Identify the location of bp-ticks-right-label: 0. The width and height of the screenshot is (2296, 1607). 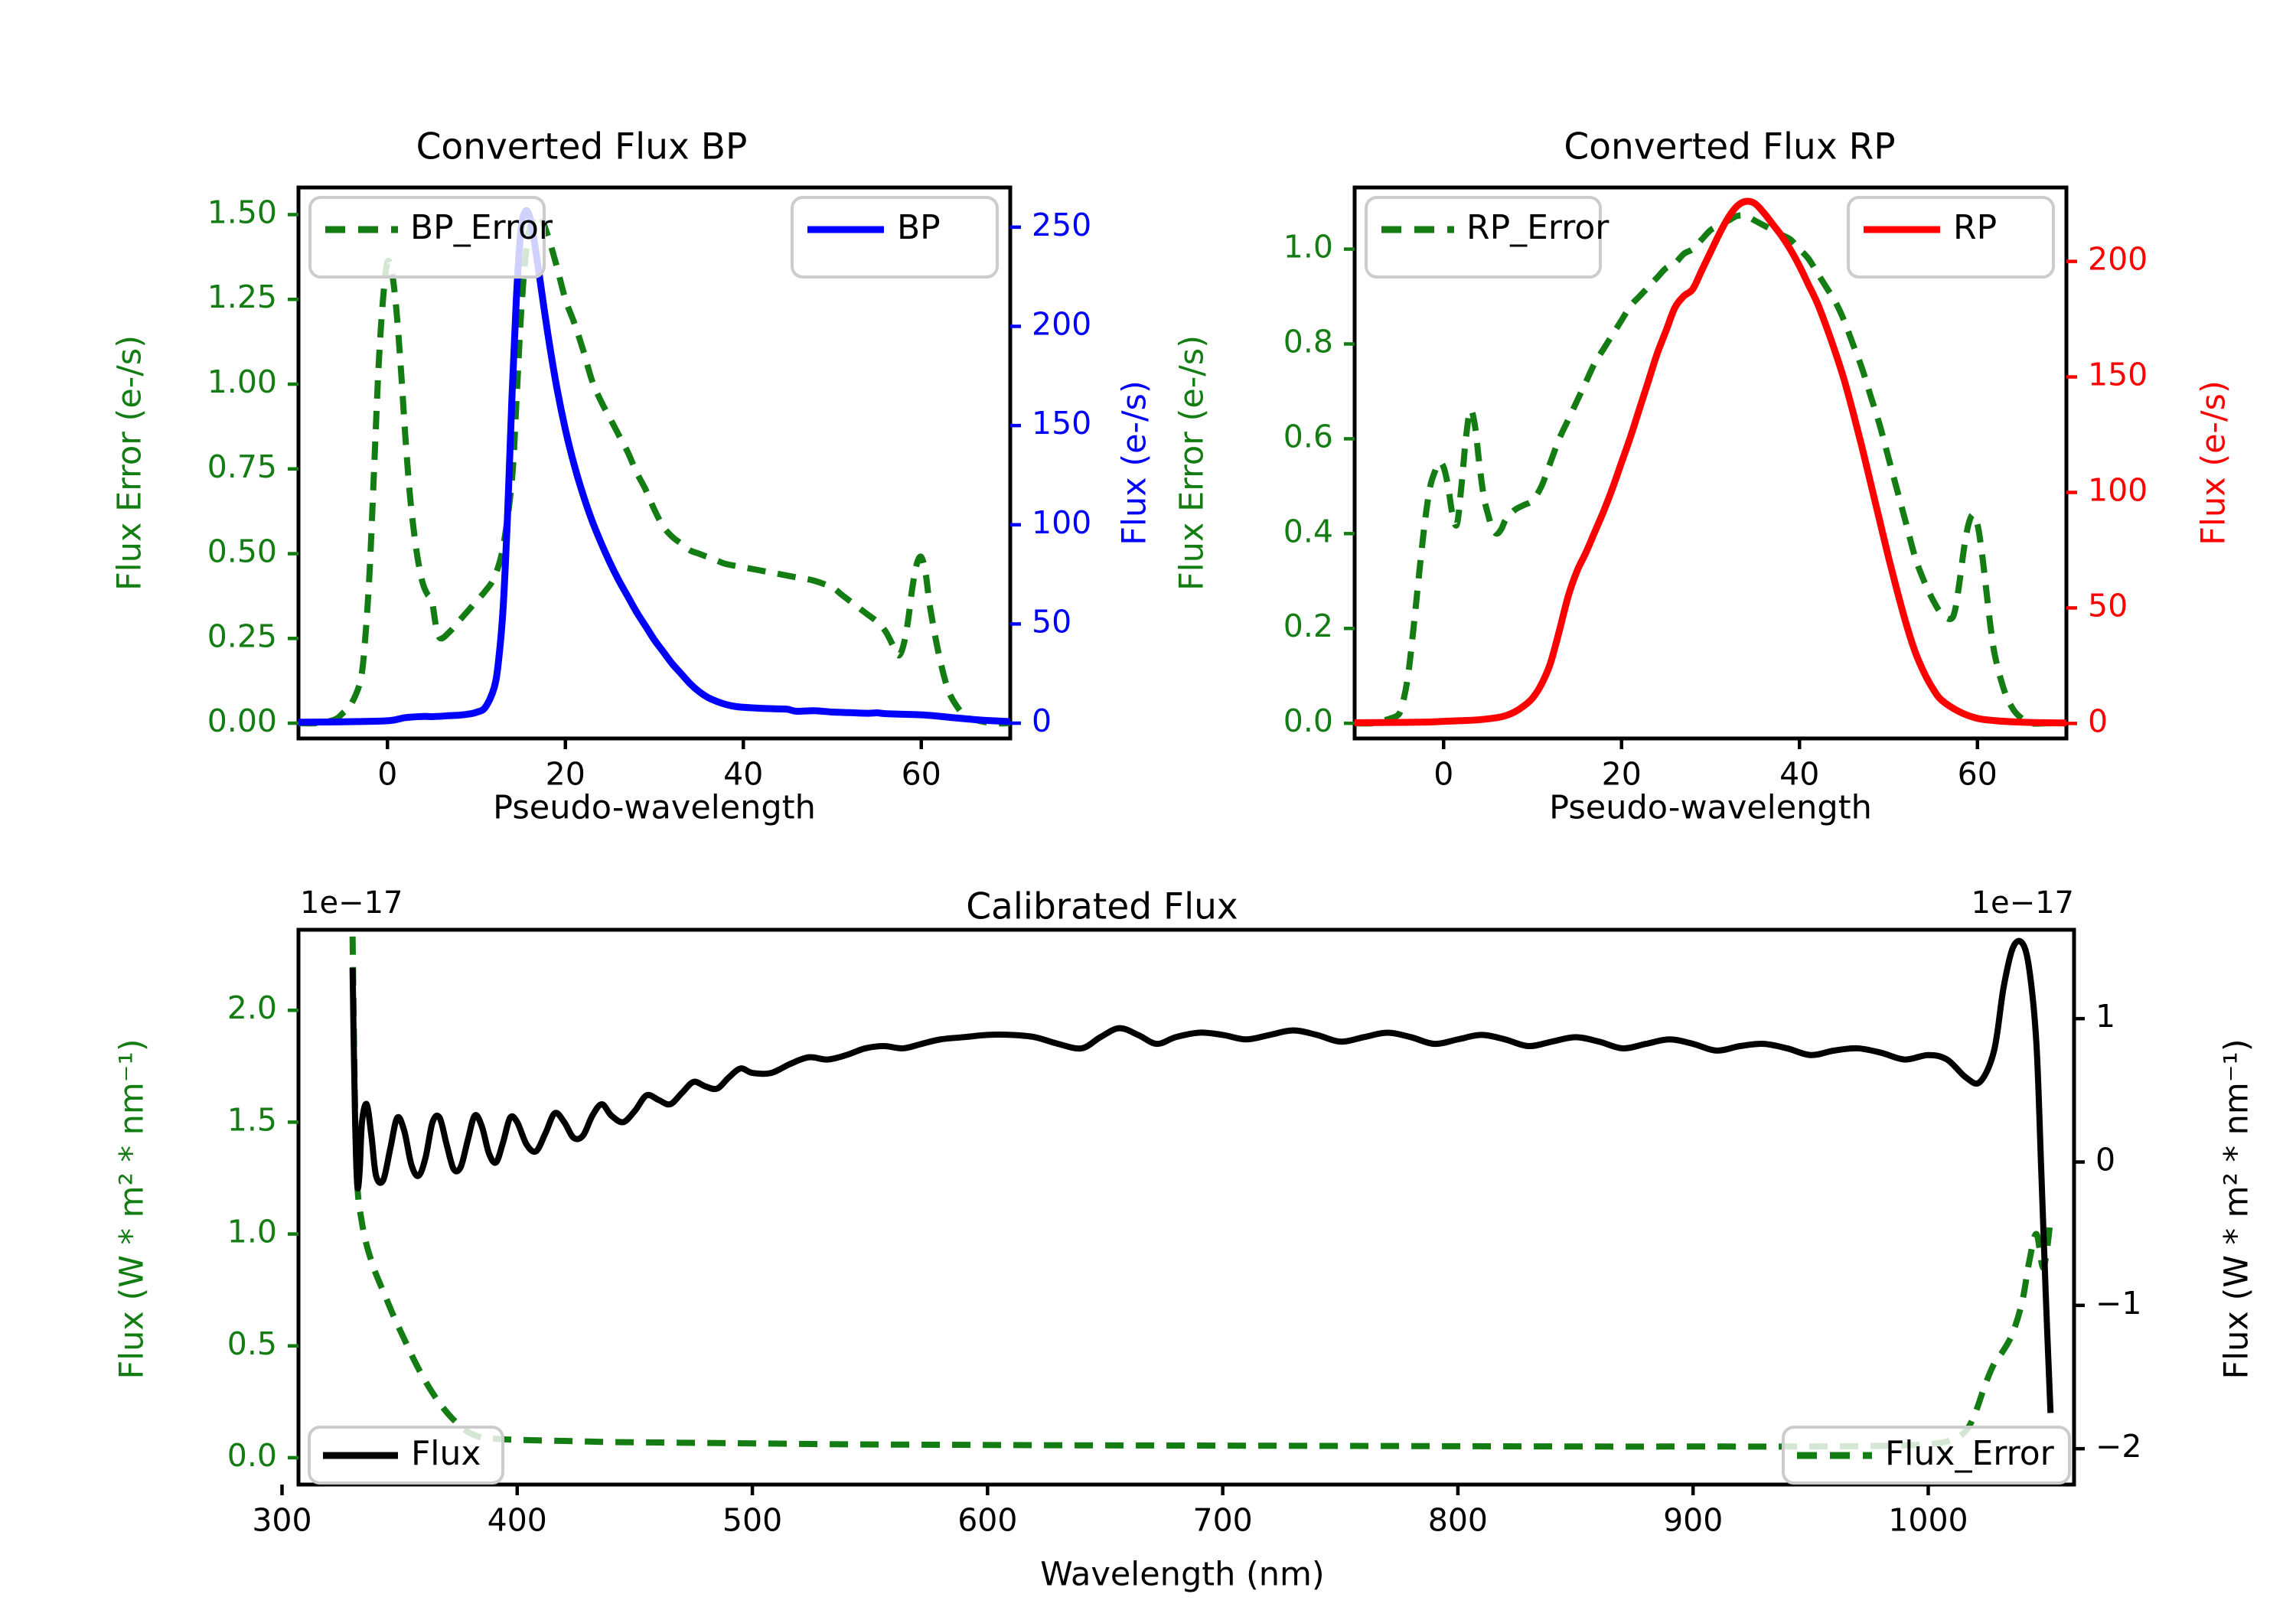
(1042, 720).